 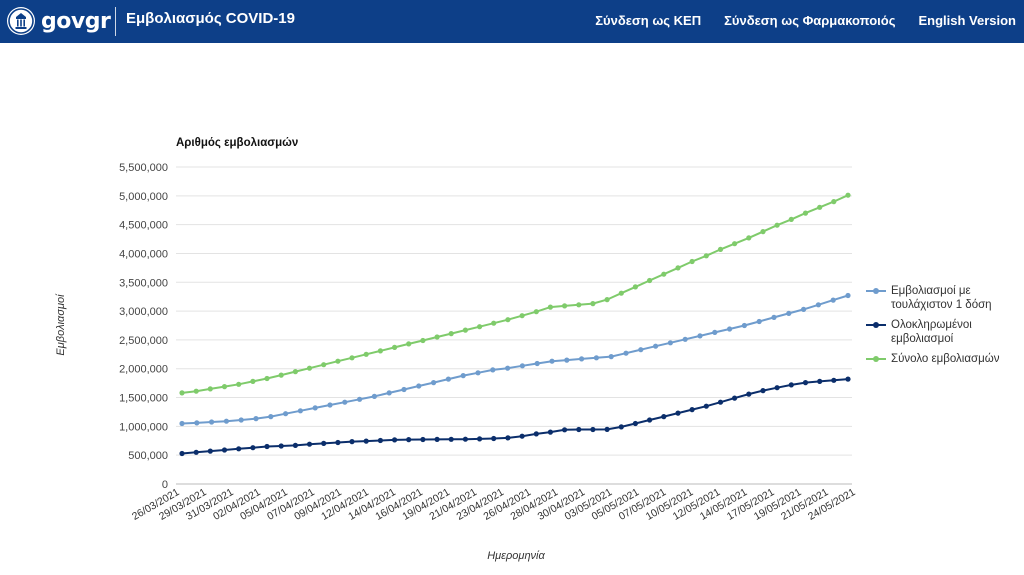 I want to click on x-axis-label: Ημερομηνία, so click(x=516, y=556).